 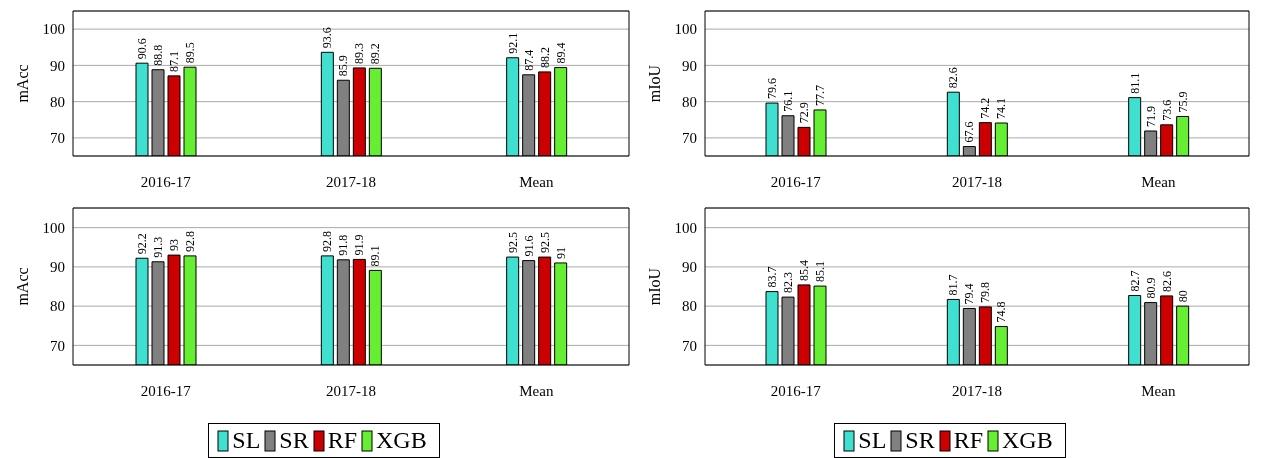 What do you see at coordinates (528, 60) in the screenshot?
I see `data-label: 87.4` at bounding box center [528, 60].